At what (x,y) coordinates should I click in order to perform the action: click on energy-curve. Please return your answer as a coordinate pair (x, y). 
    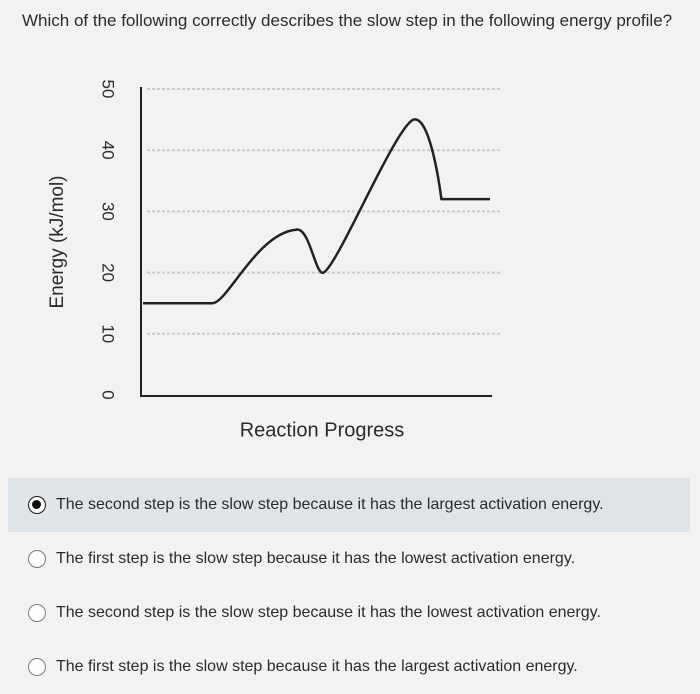
    Looking at the image, I should click on (316, 211).